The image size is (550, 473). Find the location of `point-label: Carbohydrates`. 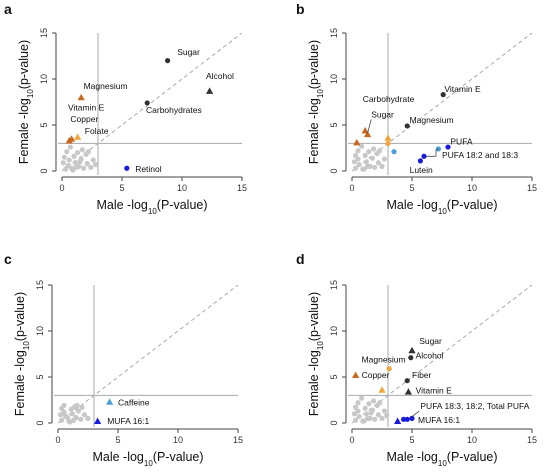

point-label: Carbohydrates is located at coordinates (174, 110).